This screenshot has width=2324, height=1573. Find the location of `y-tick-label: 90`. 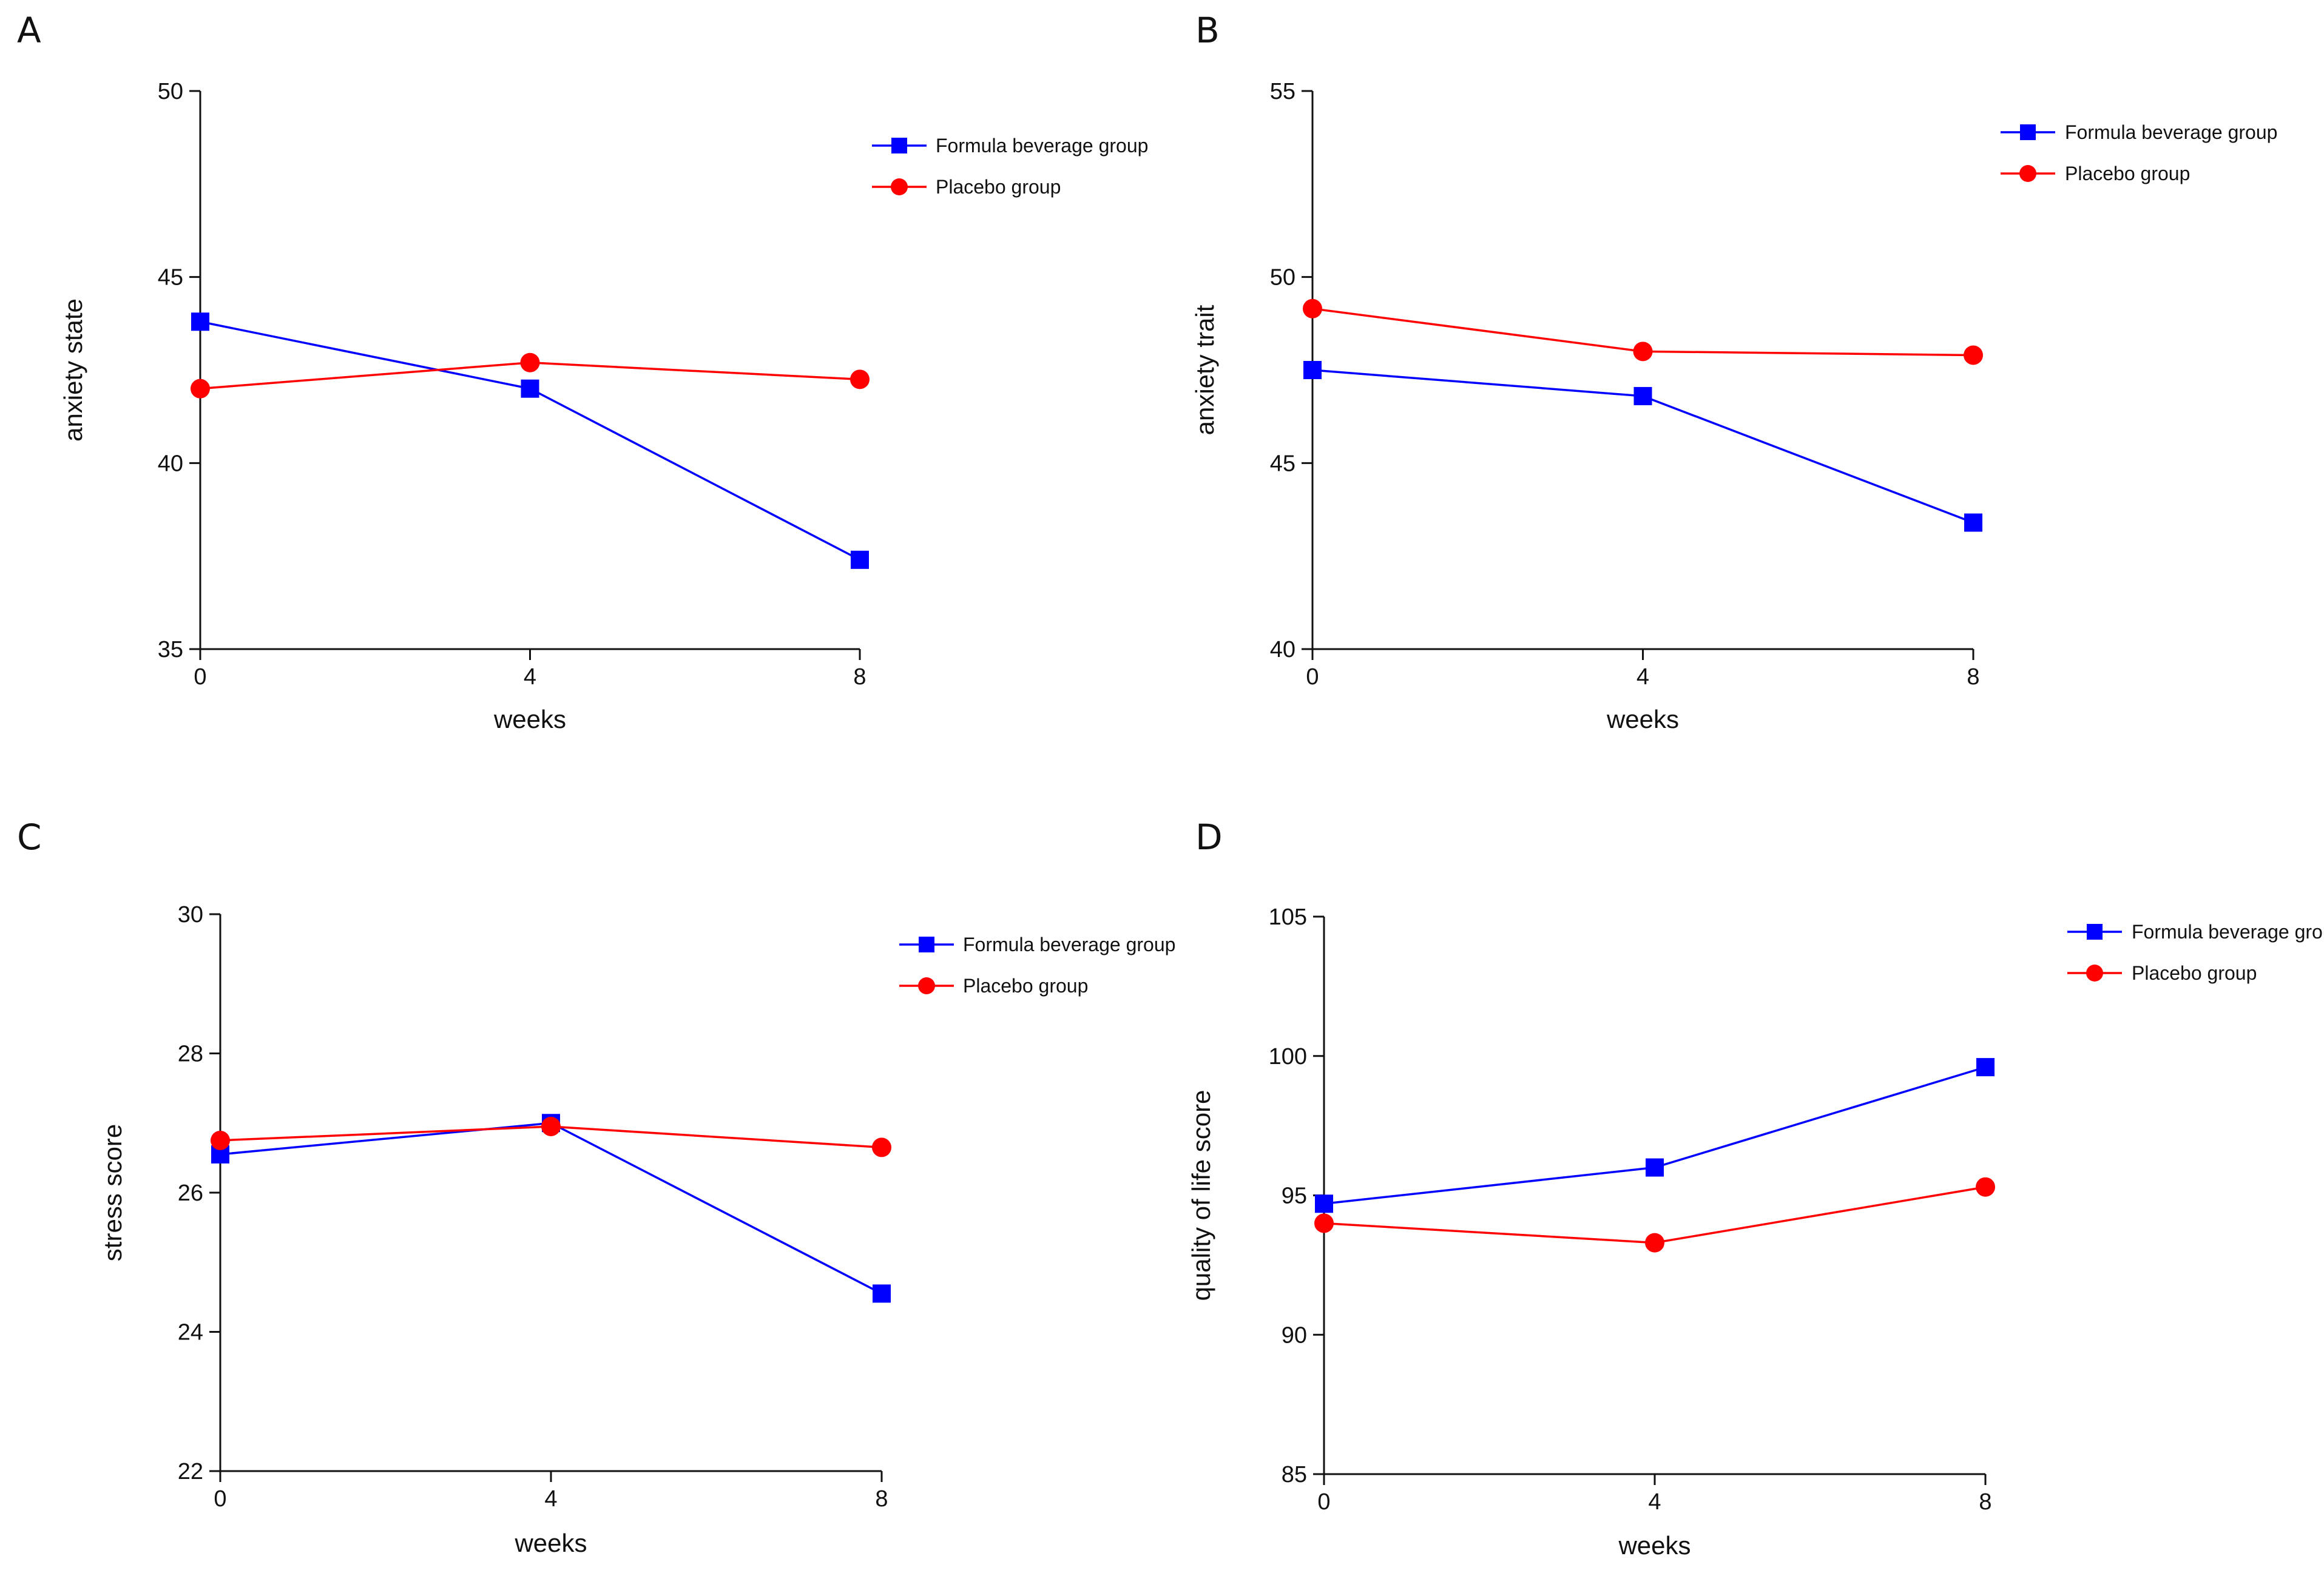

y-tick-label: 90 is located at coordinates (1294, 1335).